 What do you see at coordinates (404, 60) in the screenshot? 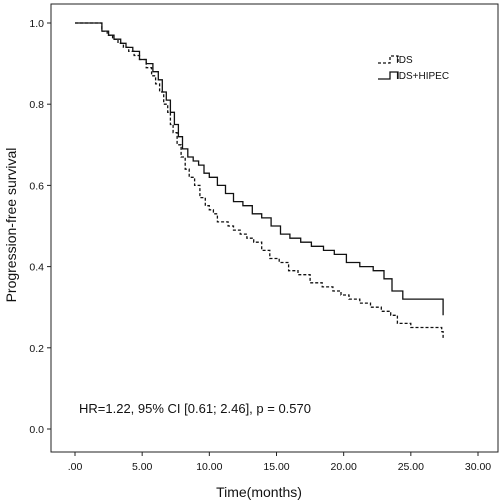
I see `legend-label-ids: IDS` at bounding box center [404, 60].